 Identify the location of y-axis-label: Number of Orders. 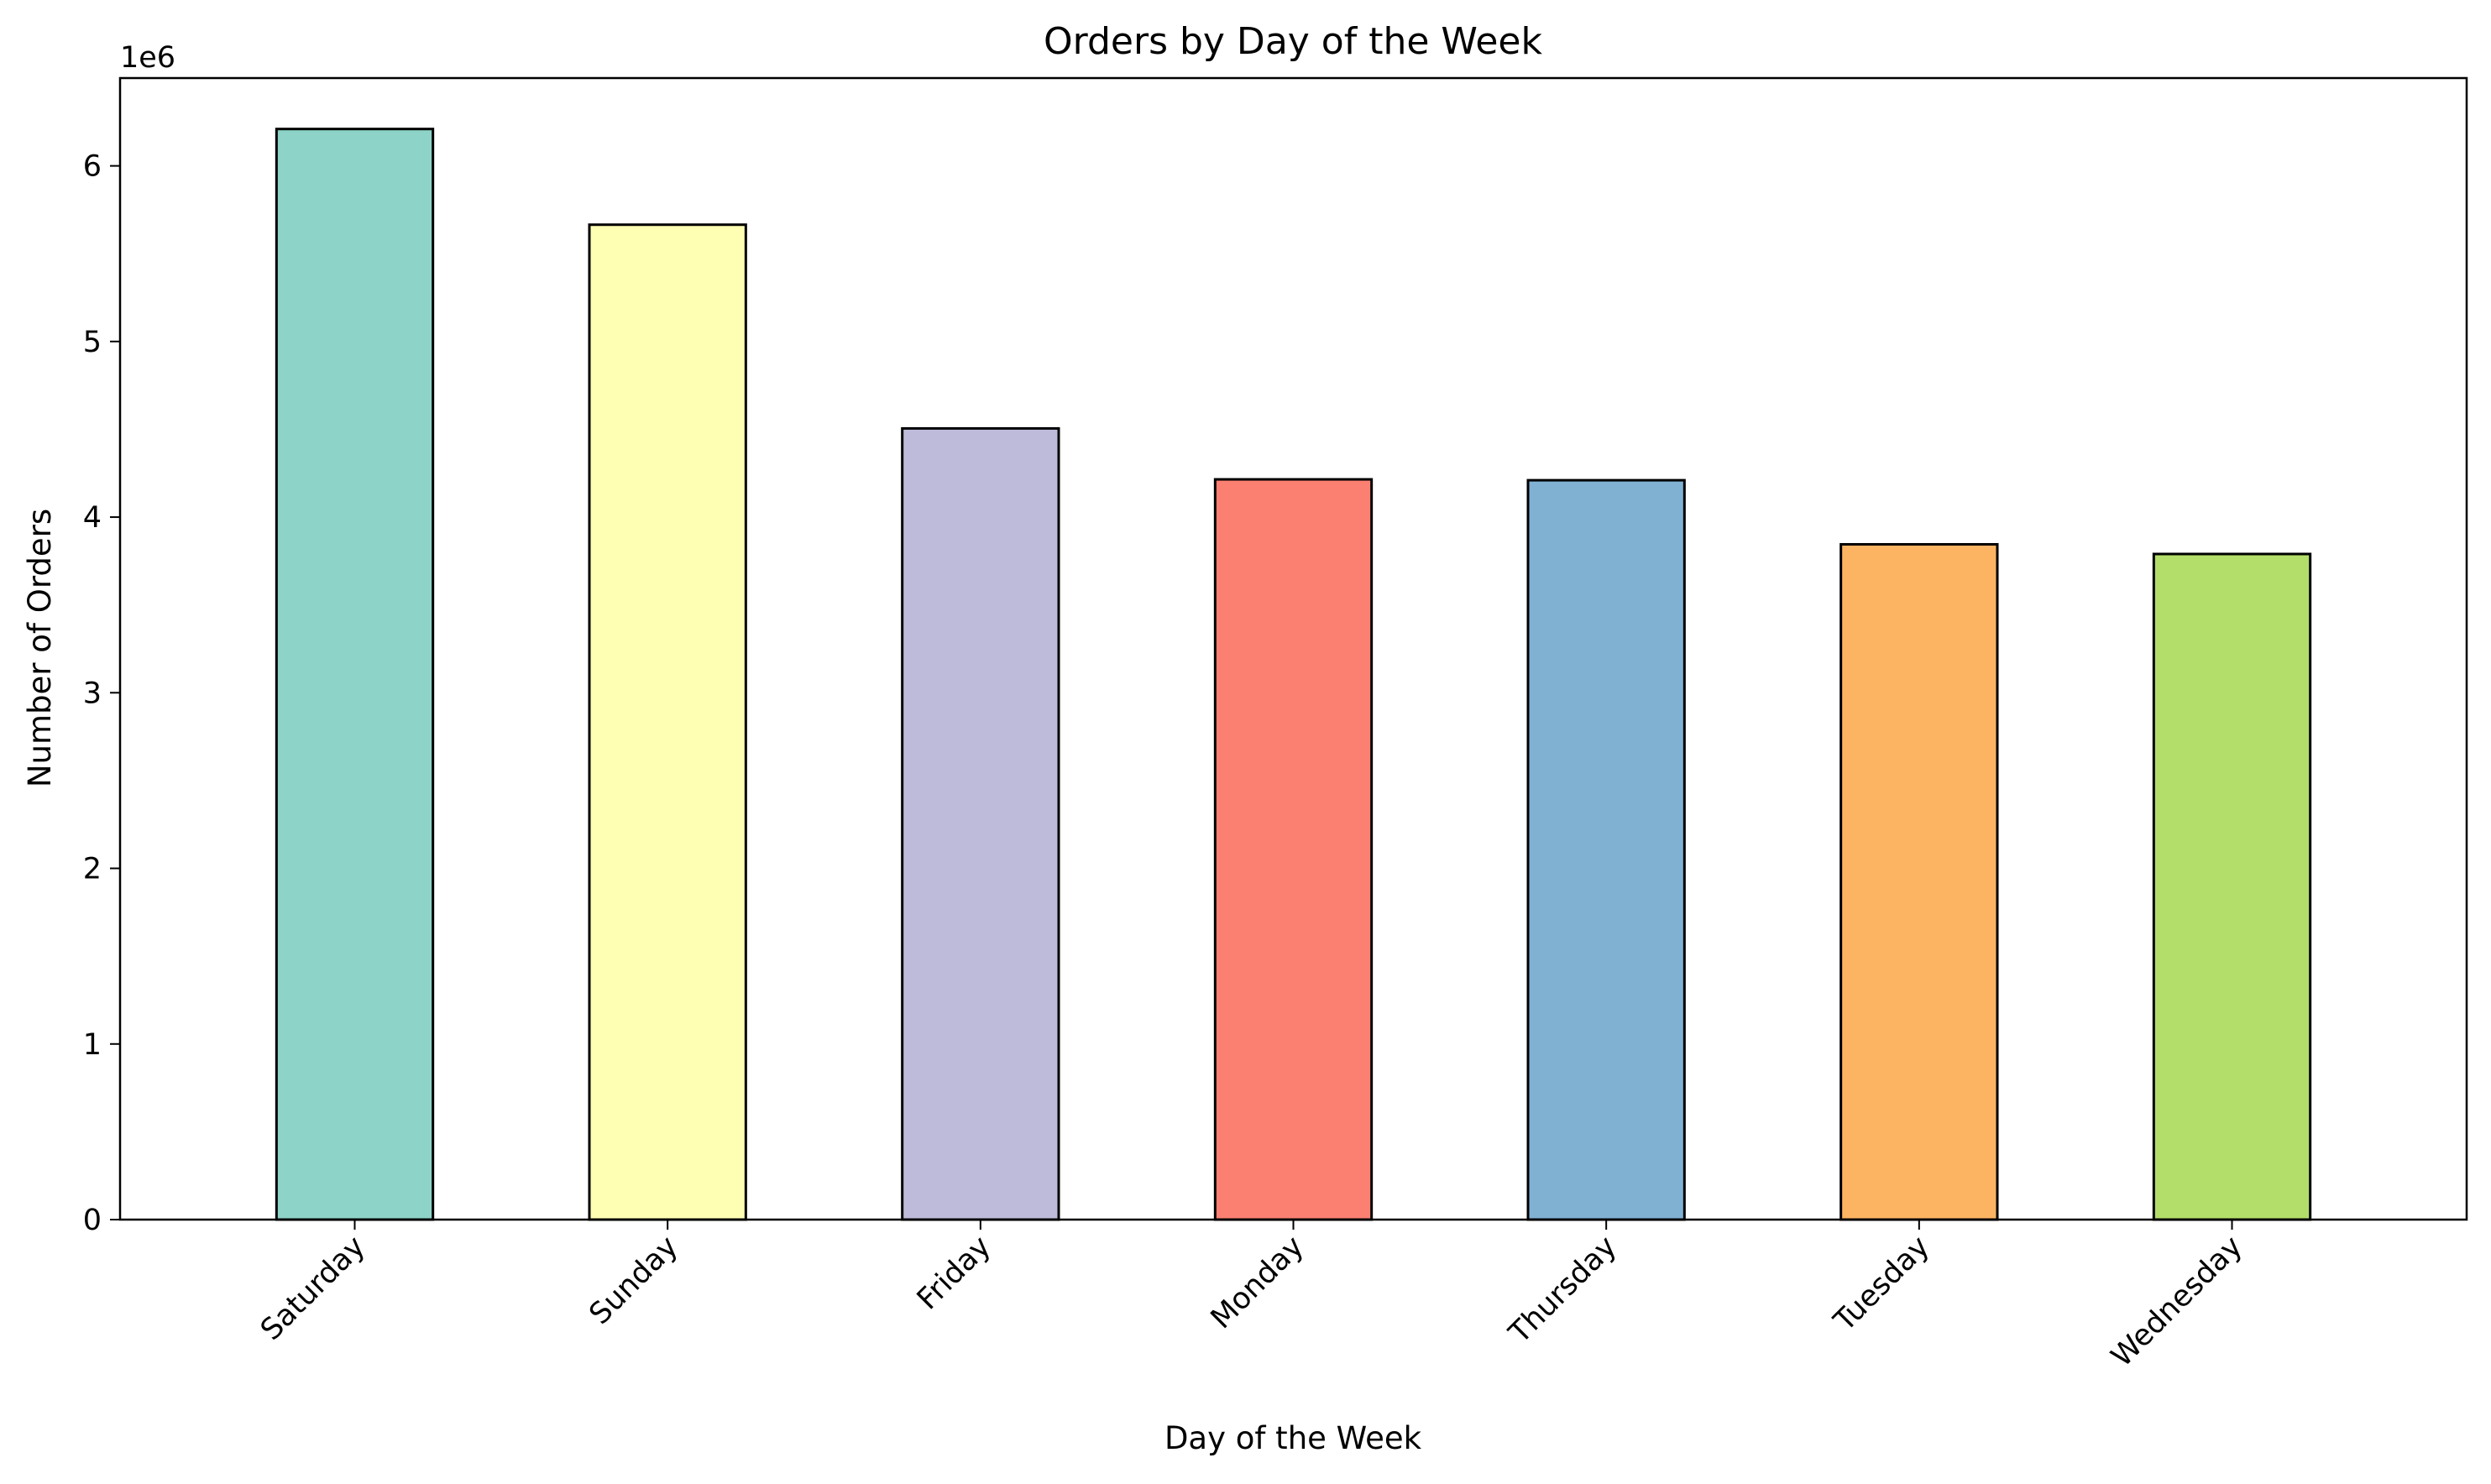
(40, 648).